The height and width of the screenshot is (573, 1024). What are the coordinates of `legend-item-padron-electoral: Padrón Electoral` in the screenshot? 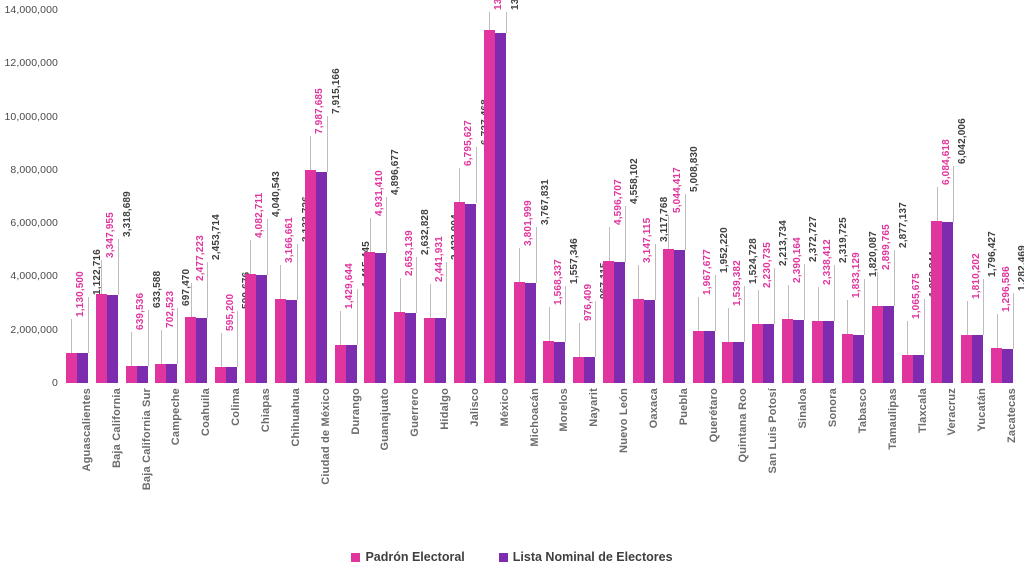 It's located at (408, 557).